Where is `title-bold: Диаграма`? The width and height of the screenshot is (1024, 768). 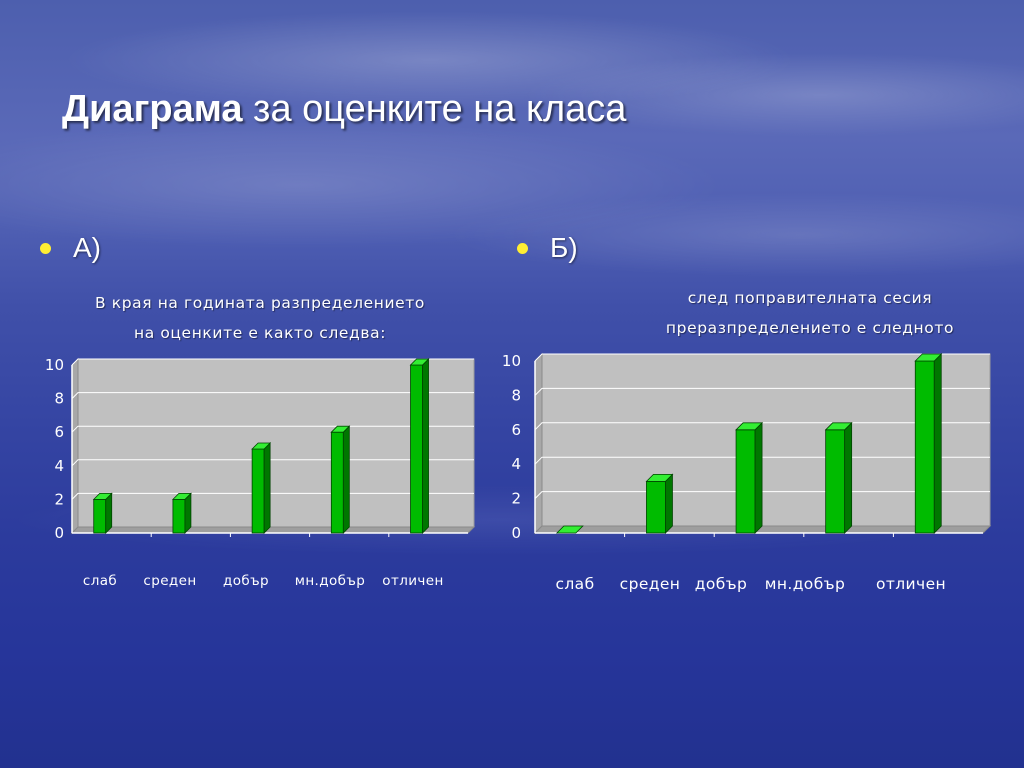 title-bold: Диаграма is located at coordinates (152, 109).